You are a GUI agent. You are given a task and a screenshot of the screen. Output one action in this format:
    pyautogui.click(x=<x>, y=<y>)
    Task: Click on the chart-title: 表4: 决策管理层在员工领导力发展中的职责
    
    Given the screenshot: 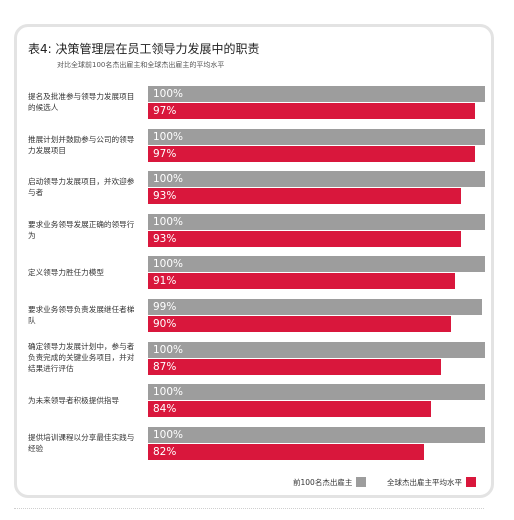 What is the action you would take?
    pyautogui.click(x=144, y=49)
    